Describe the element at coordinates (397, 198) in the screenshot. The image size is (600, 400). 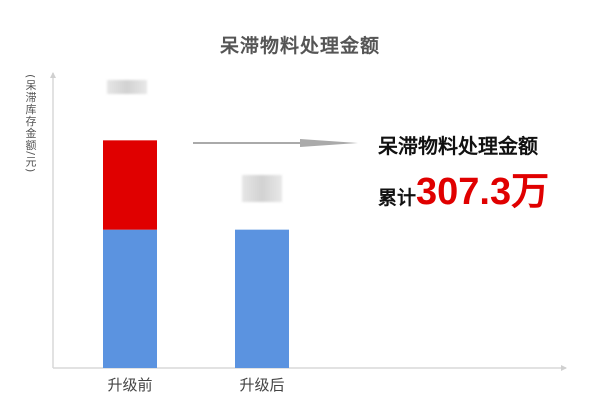
I see `annotation-prefix: 累计` at that location.